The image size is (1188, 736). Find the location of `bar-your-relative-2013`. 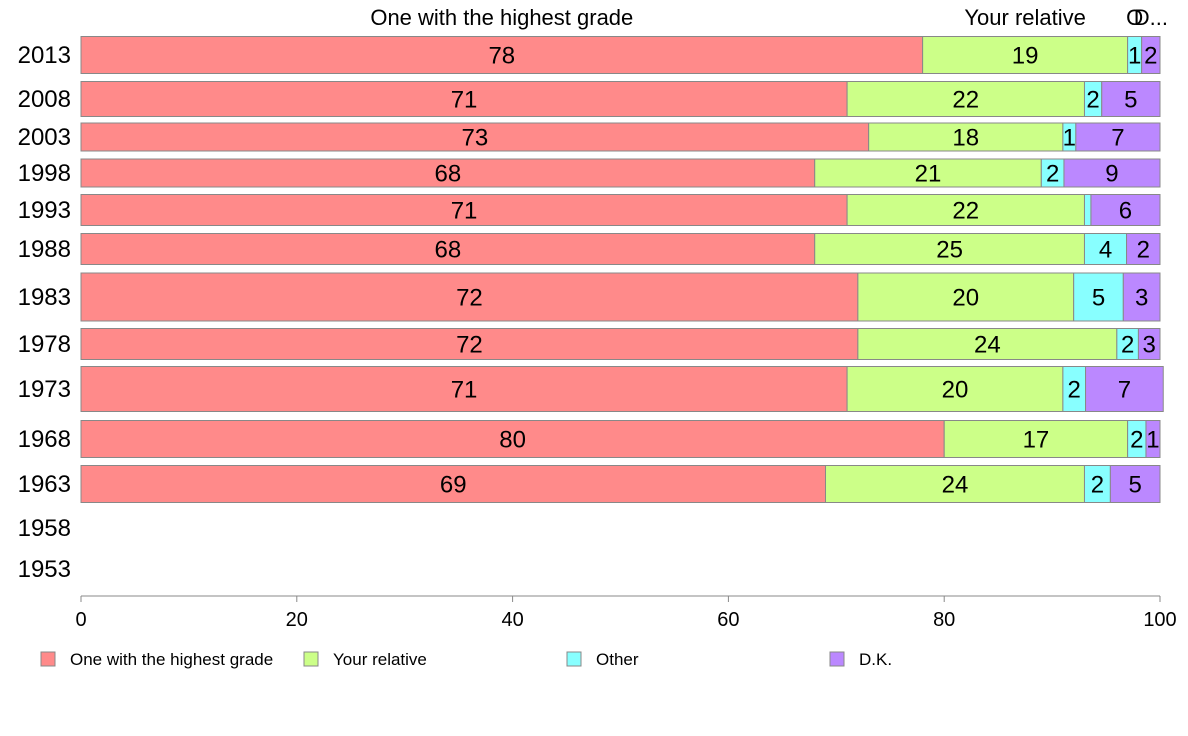

bar-your-relative-2013 is located at coordinates (1025, 55).